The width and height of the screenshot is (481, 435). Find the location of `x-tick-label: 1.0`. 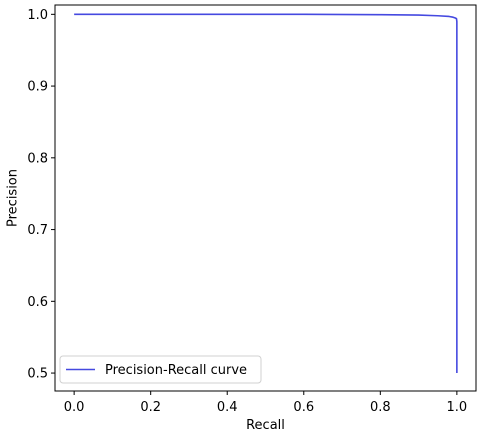

x-tick-label: 1.0 is located at coordinates (457, 407).